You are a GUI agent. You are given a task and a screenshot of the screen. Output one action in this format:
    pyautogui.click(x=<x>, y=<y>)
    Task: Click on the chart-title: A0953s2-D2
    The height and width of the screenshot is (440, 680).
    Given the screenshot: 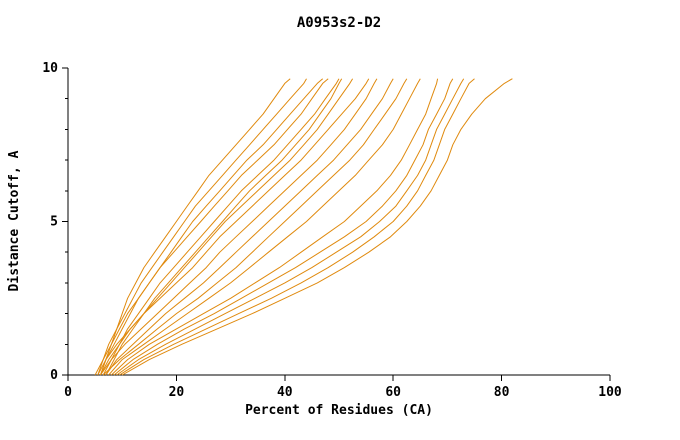 What is the action you would take?
    pyautogui.click(x=339, y=23)
    